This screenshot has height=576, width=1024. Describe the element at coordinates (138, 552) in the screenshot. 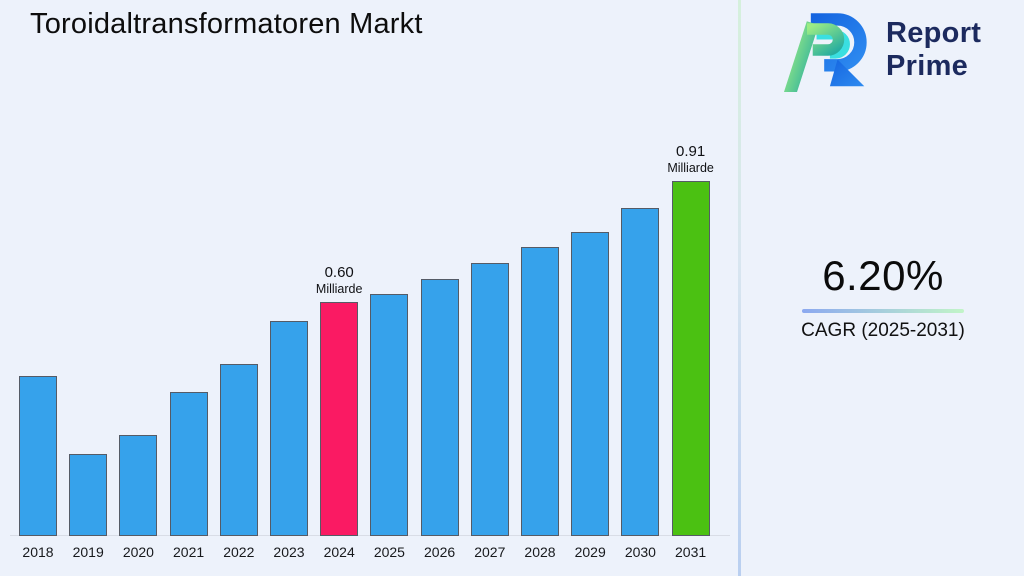

I see `x-tick-2020: 2020` at that location.